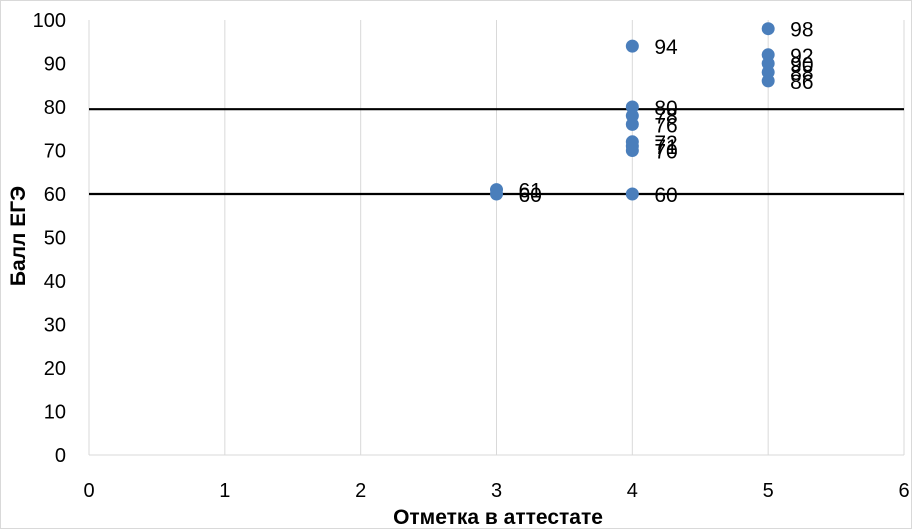 This screenshot has height=529, width=912. I want to click on y-tick-label: 0, so click(60, 456).